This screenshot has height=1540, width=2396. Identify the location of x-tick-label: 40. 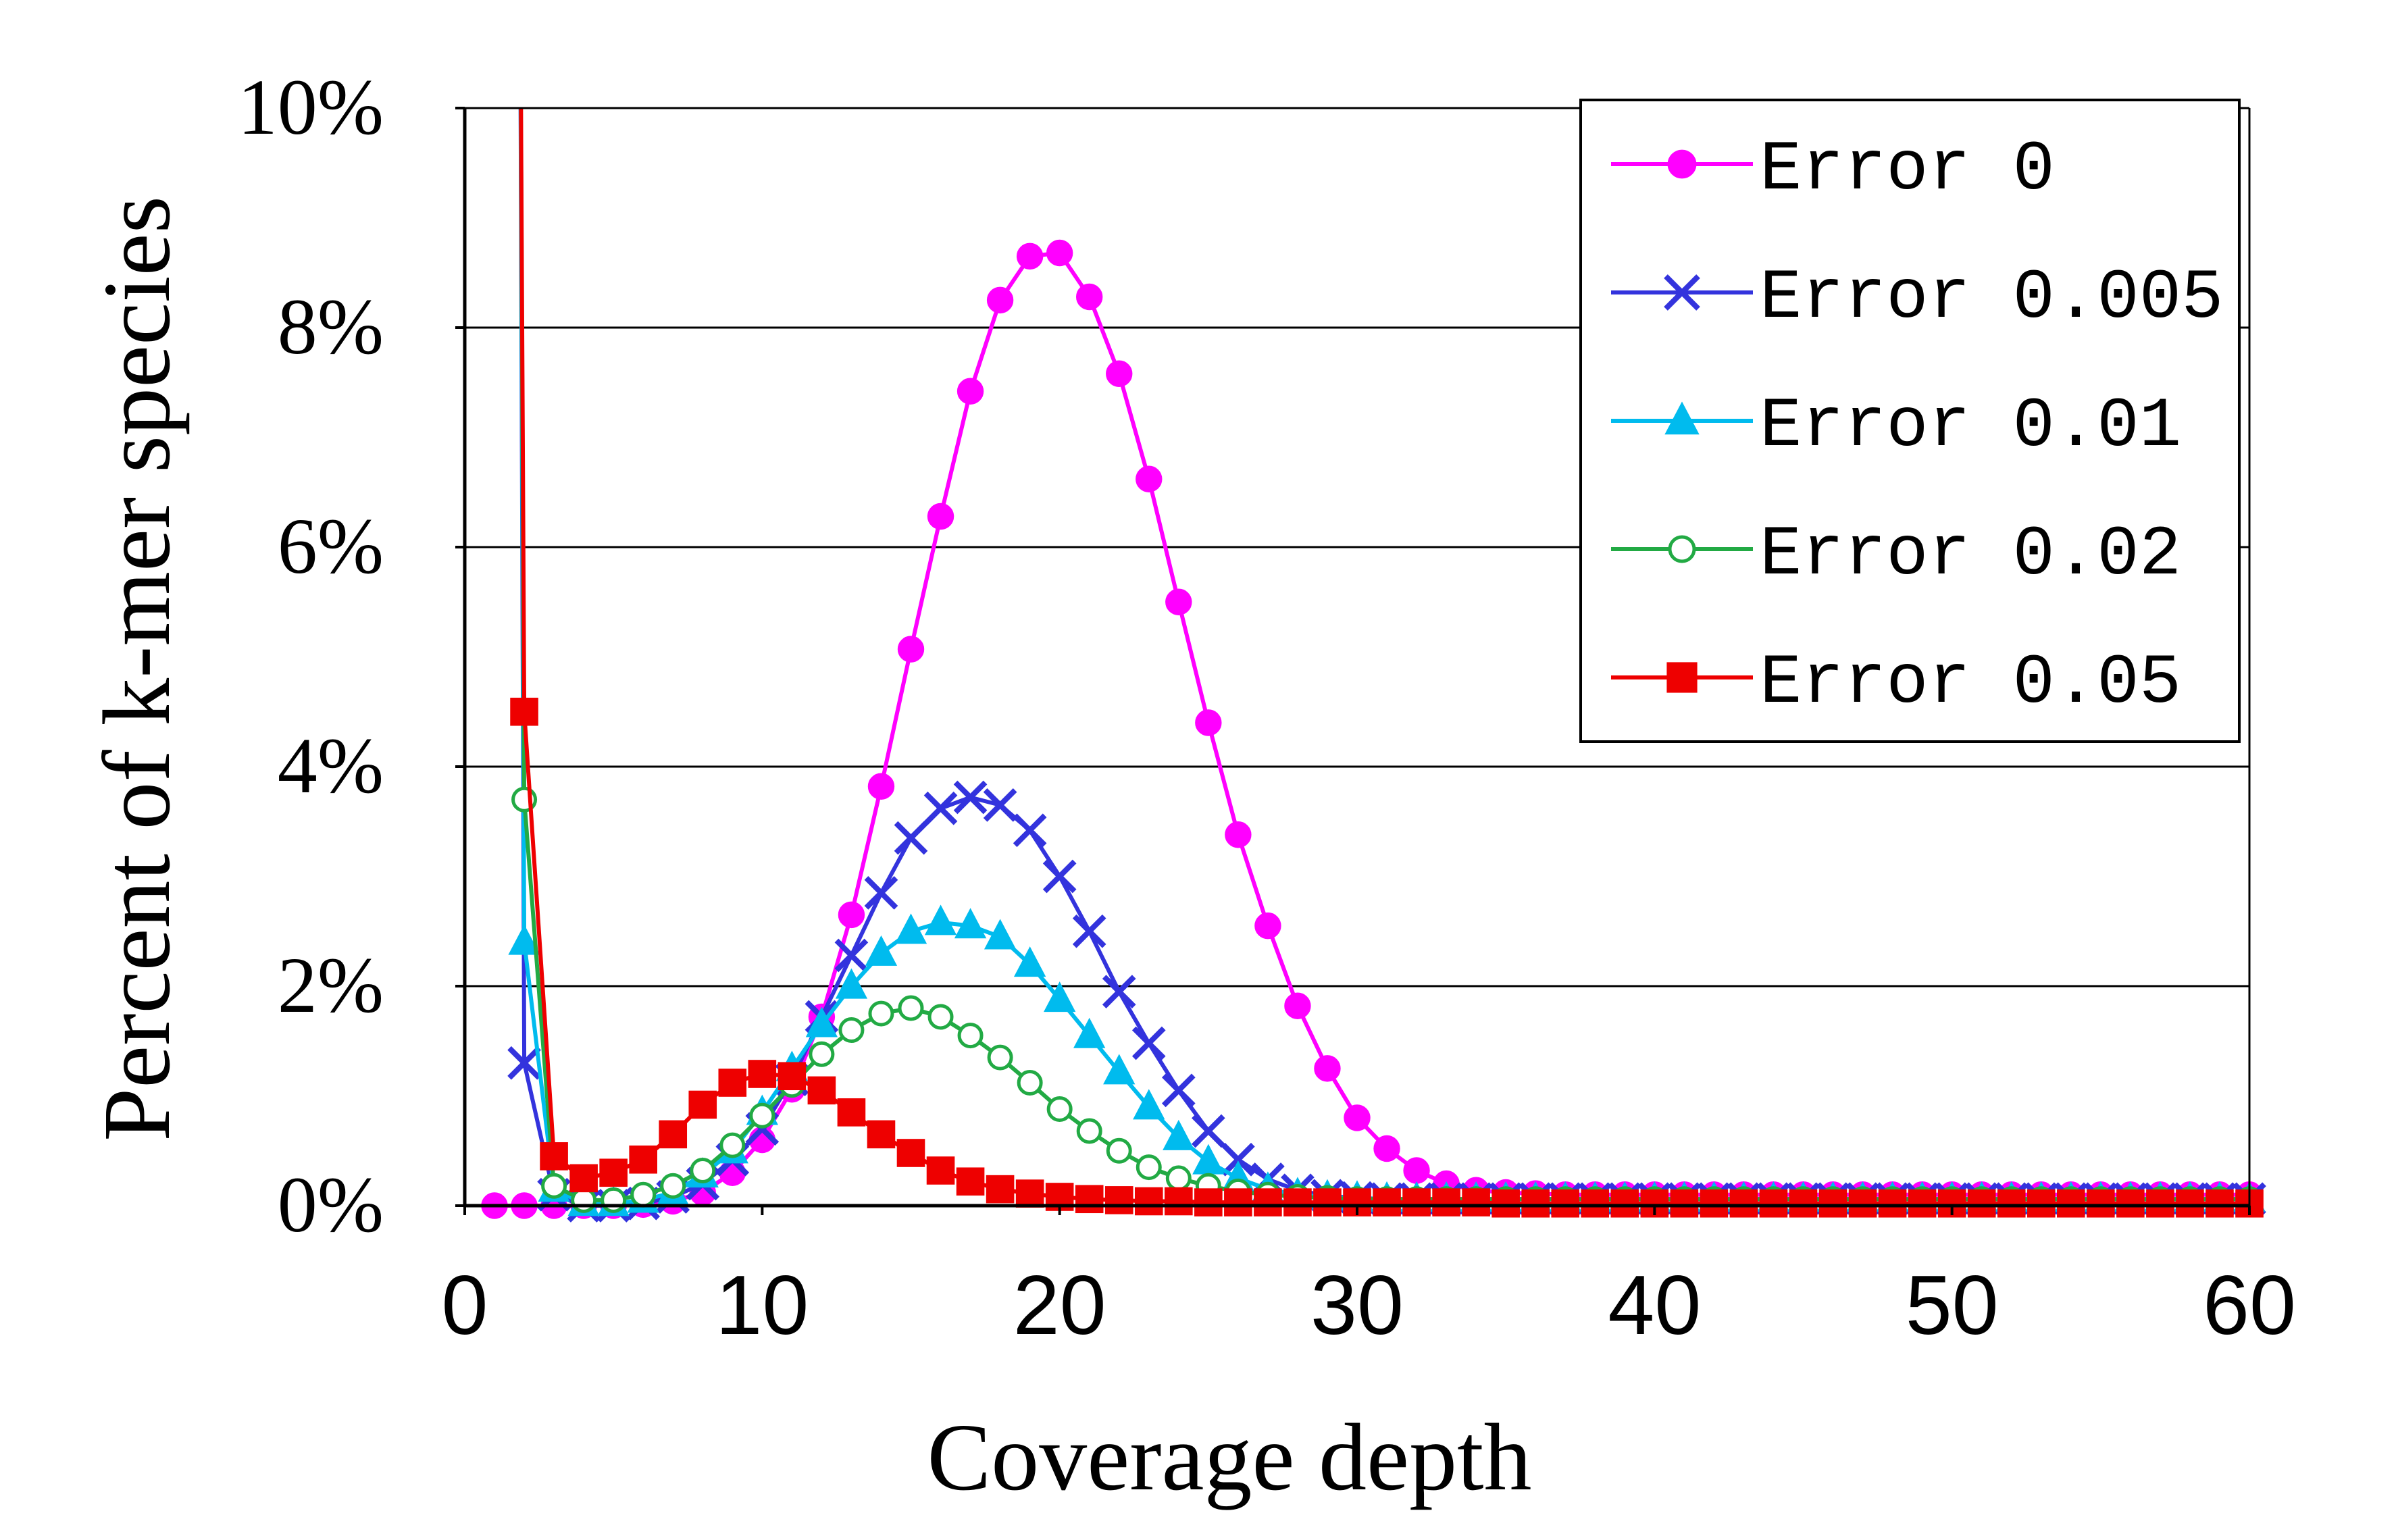
(1654, 1305).